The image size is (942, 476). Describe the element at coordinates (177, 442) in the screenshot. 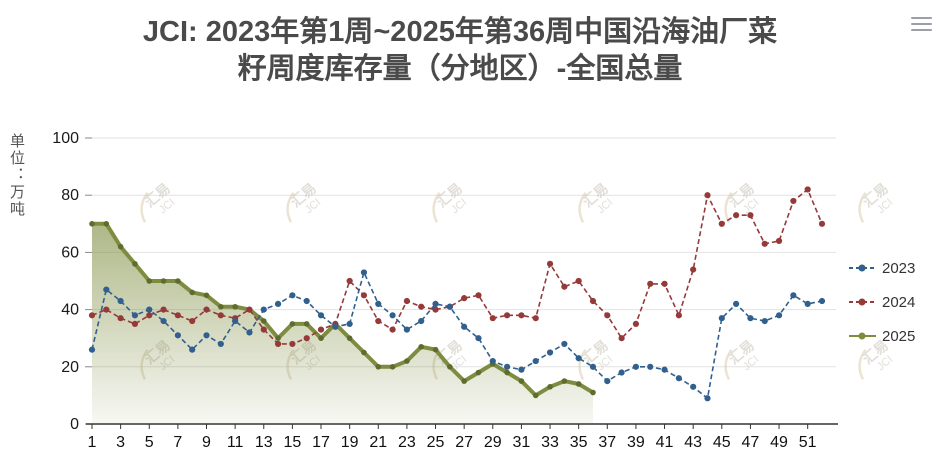

I see `svg-text: 7` at that location.